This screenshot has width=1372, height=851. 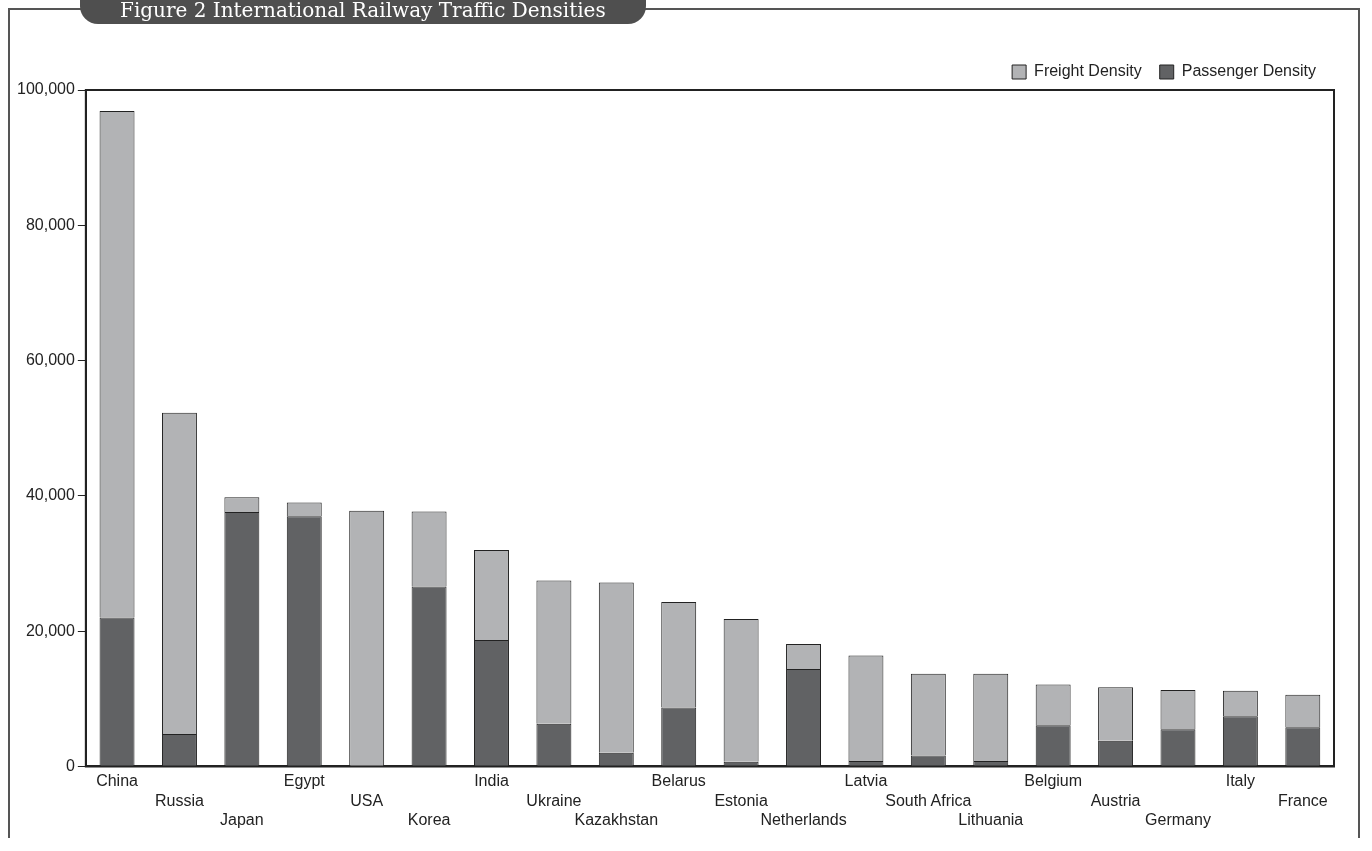 I want to click on x-tick-label: China, so click(x=117, y=781).